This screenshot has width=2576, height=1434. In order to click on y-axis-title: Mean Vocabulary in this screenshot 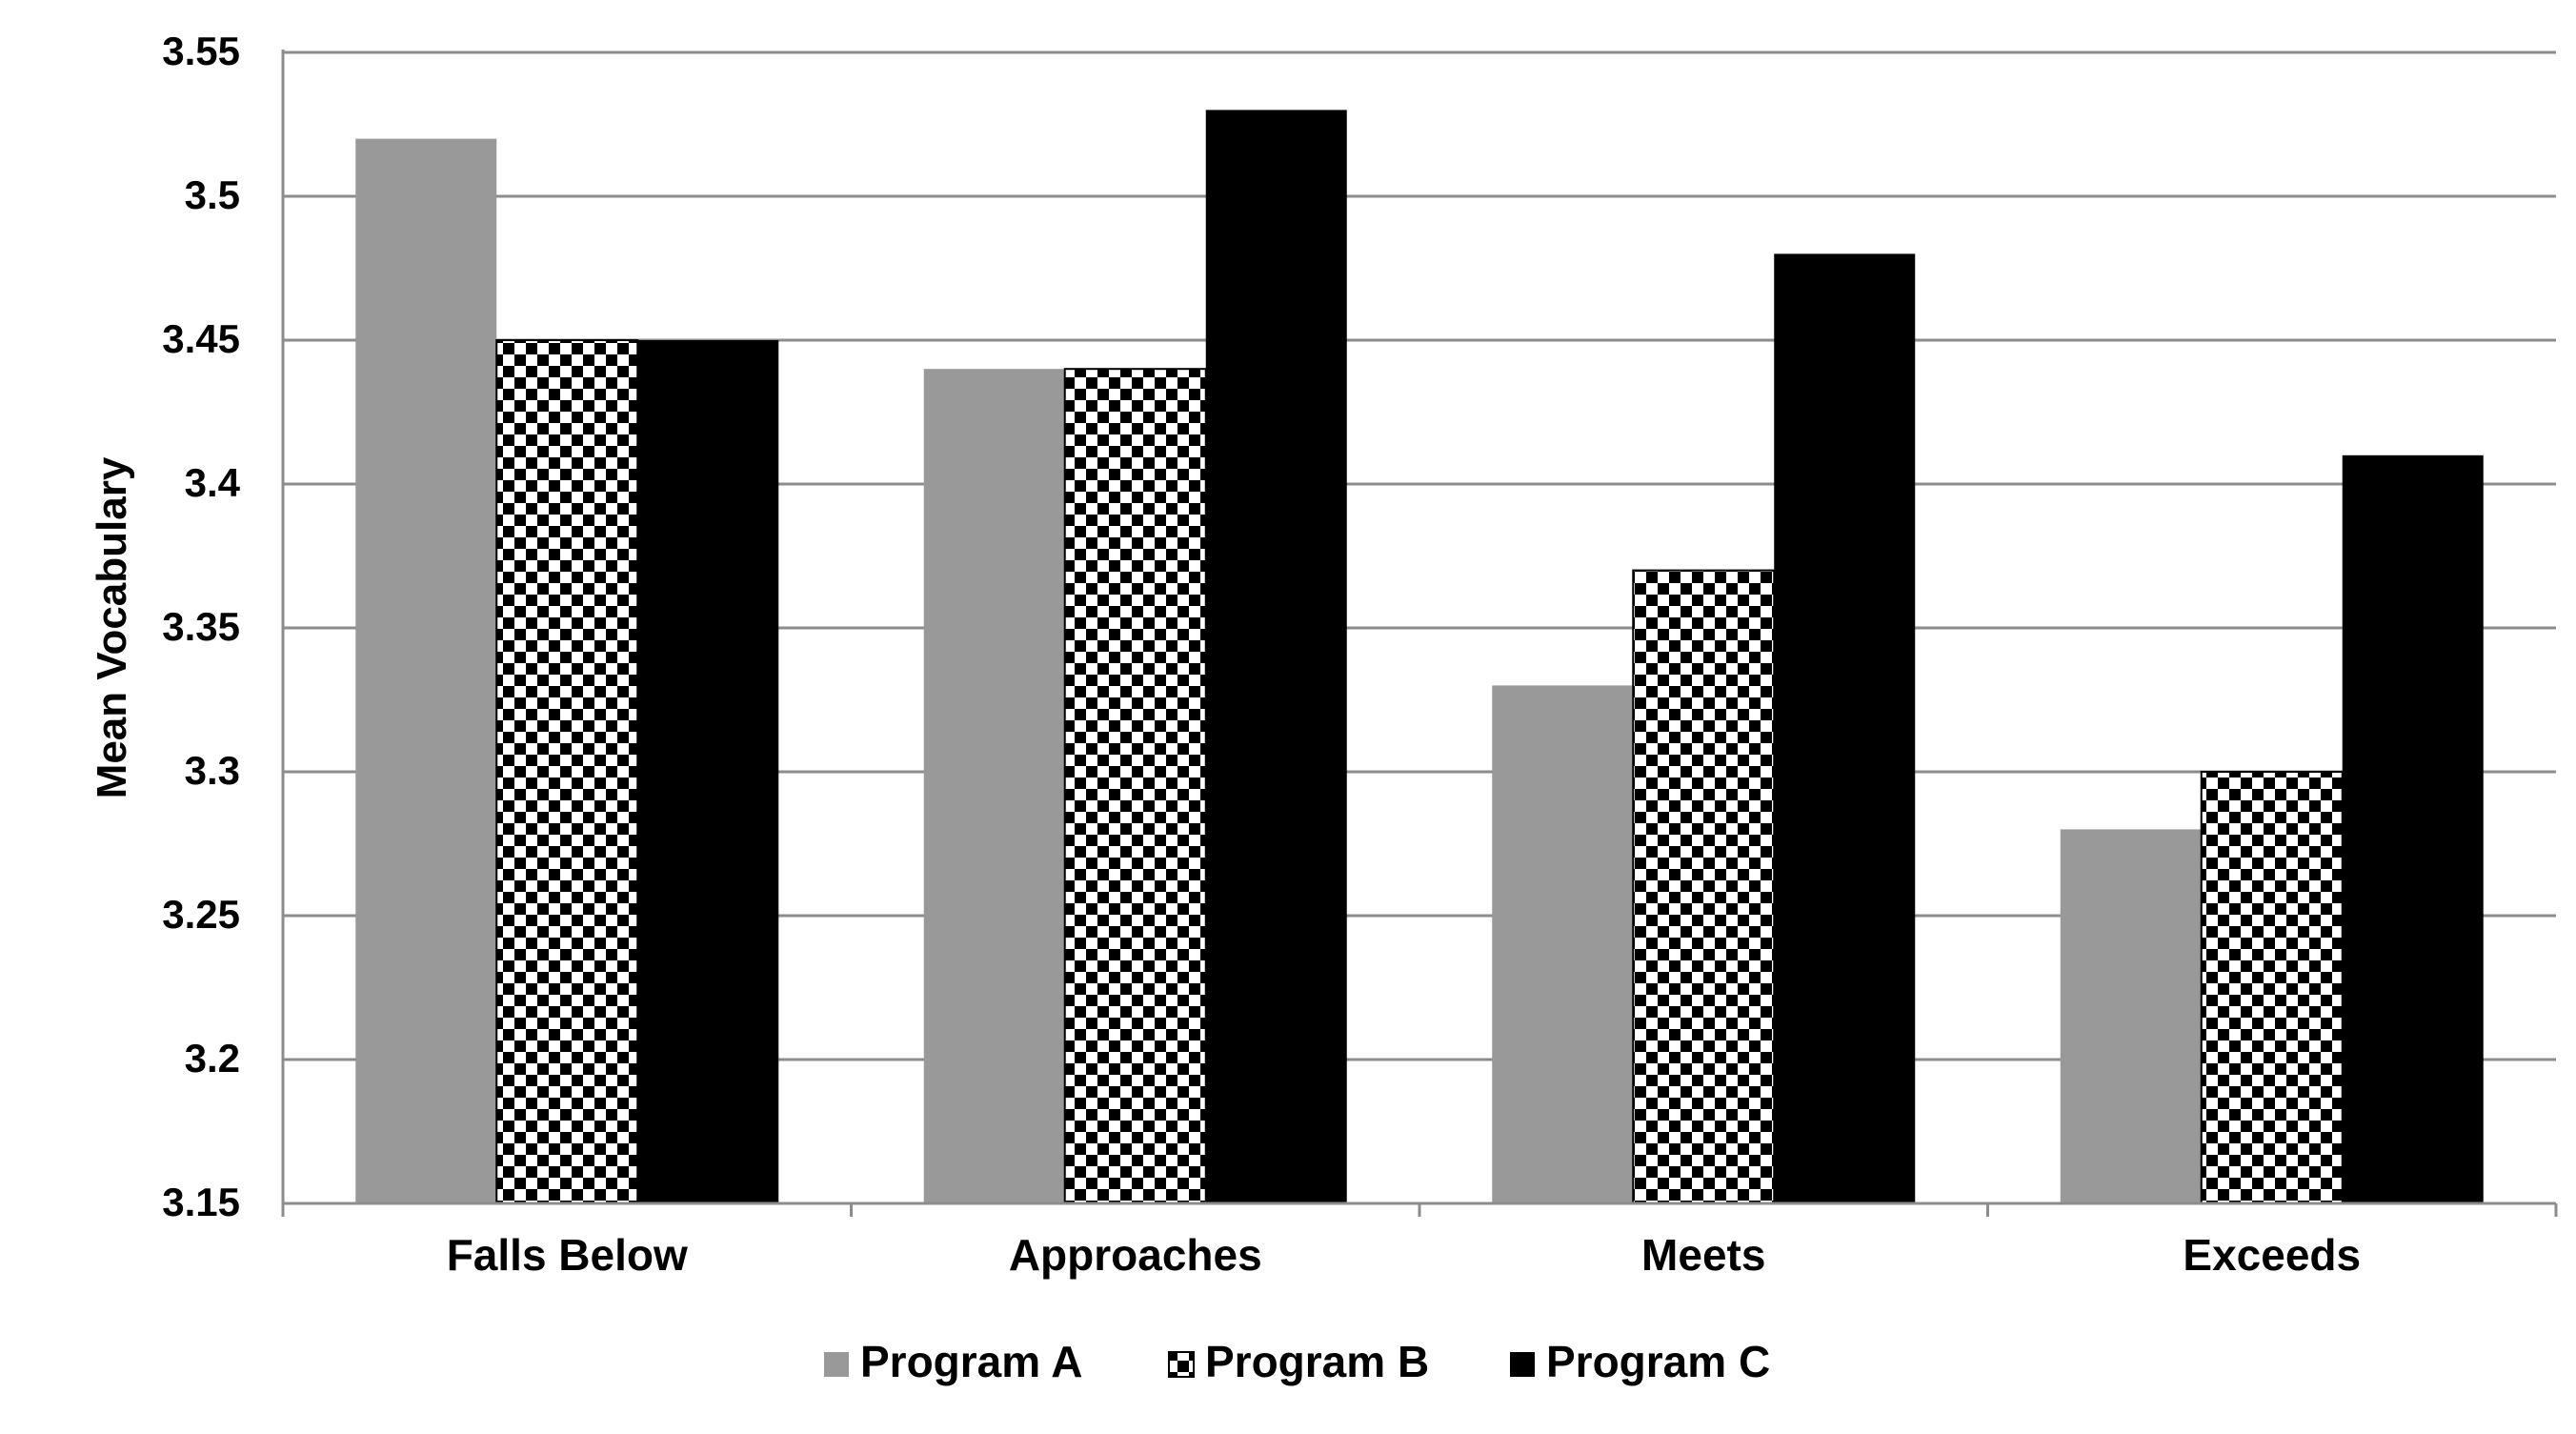, I will do `click(112, 627)`.